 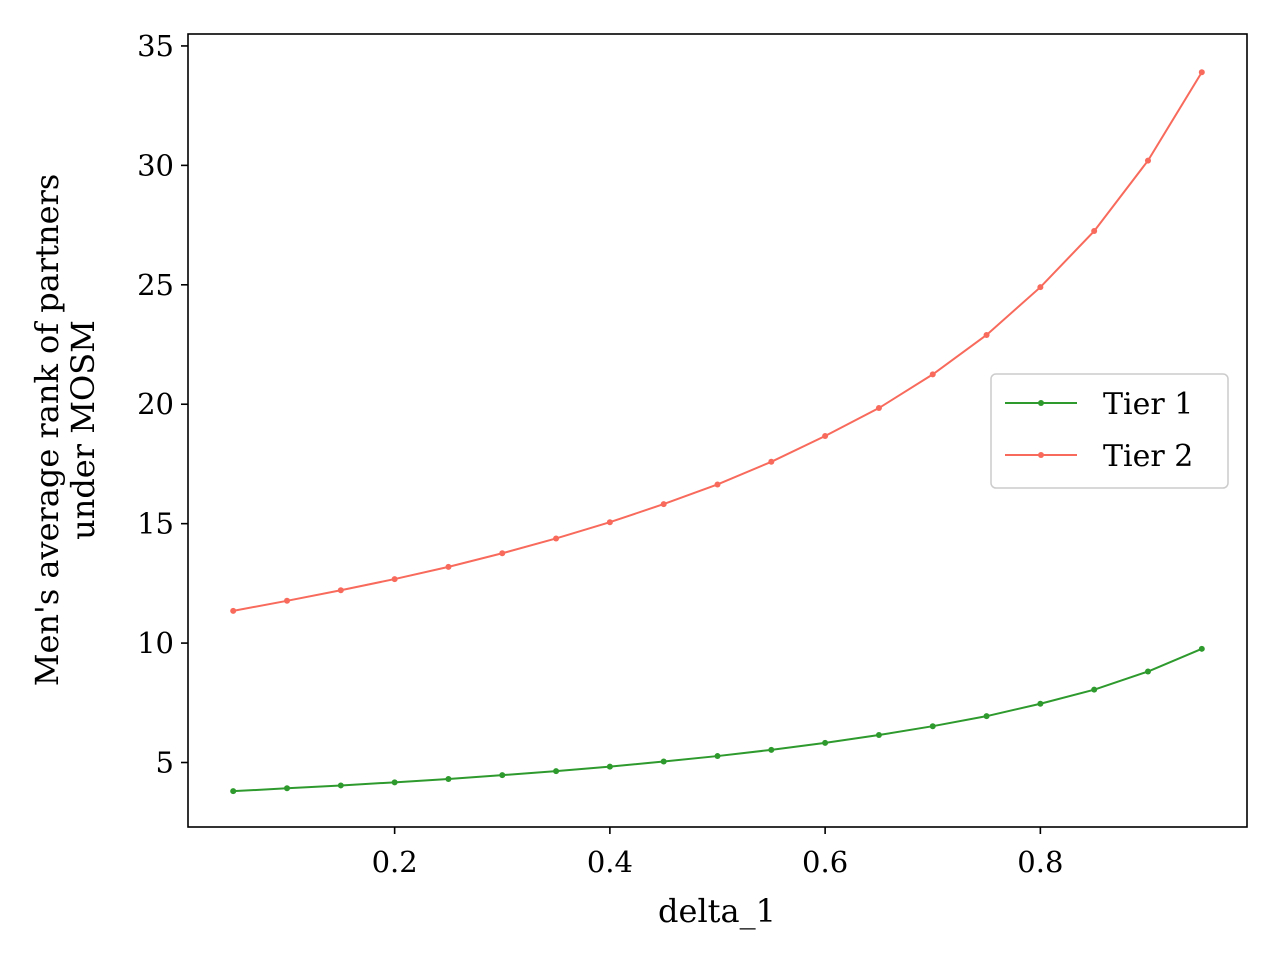 What do you see at coordinates (717, 911) in the screenshot?
I see `x-axis-title: delta_1` at bounding box center [717, 911].